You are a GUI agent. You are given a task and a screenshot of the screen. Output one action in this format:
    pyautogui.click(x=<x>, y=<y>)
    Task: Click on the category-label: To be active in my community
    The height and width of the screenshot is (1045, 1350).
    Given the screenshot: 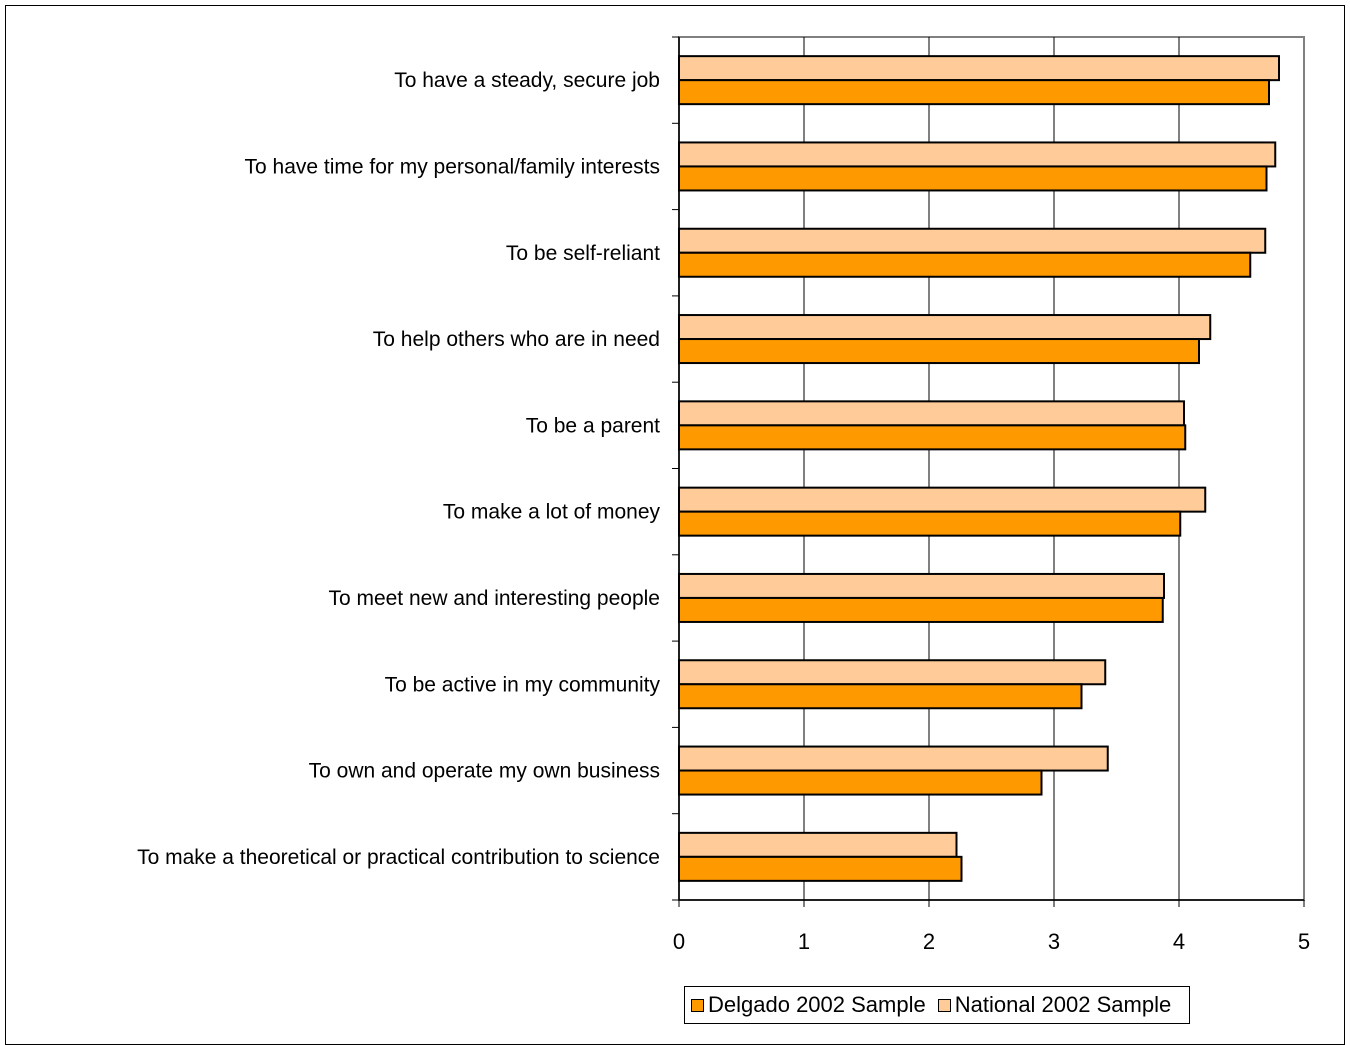 What is the action you would take?
    pyautogui.click(x=523, y=684)
    